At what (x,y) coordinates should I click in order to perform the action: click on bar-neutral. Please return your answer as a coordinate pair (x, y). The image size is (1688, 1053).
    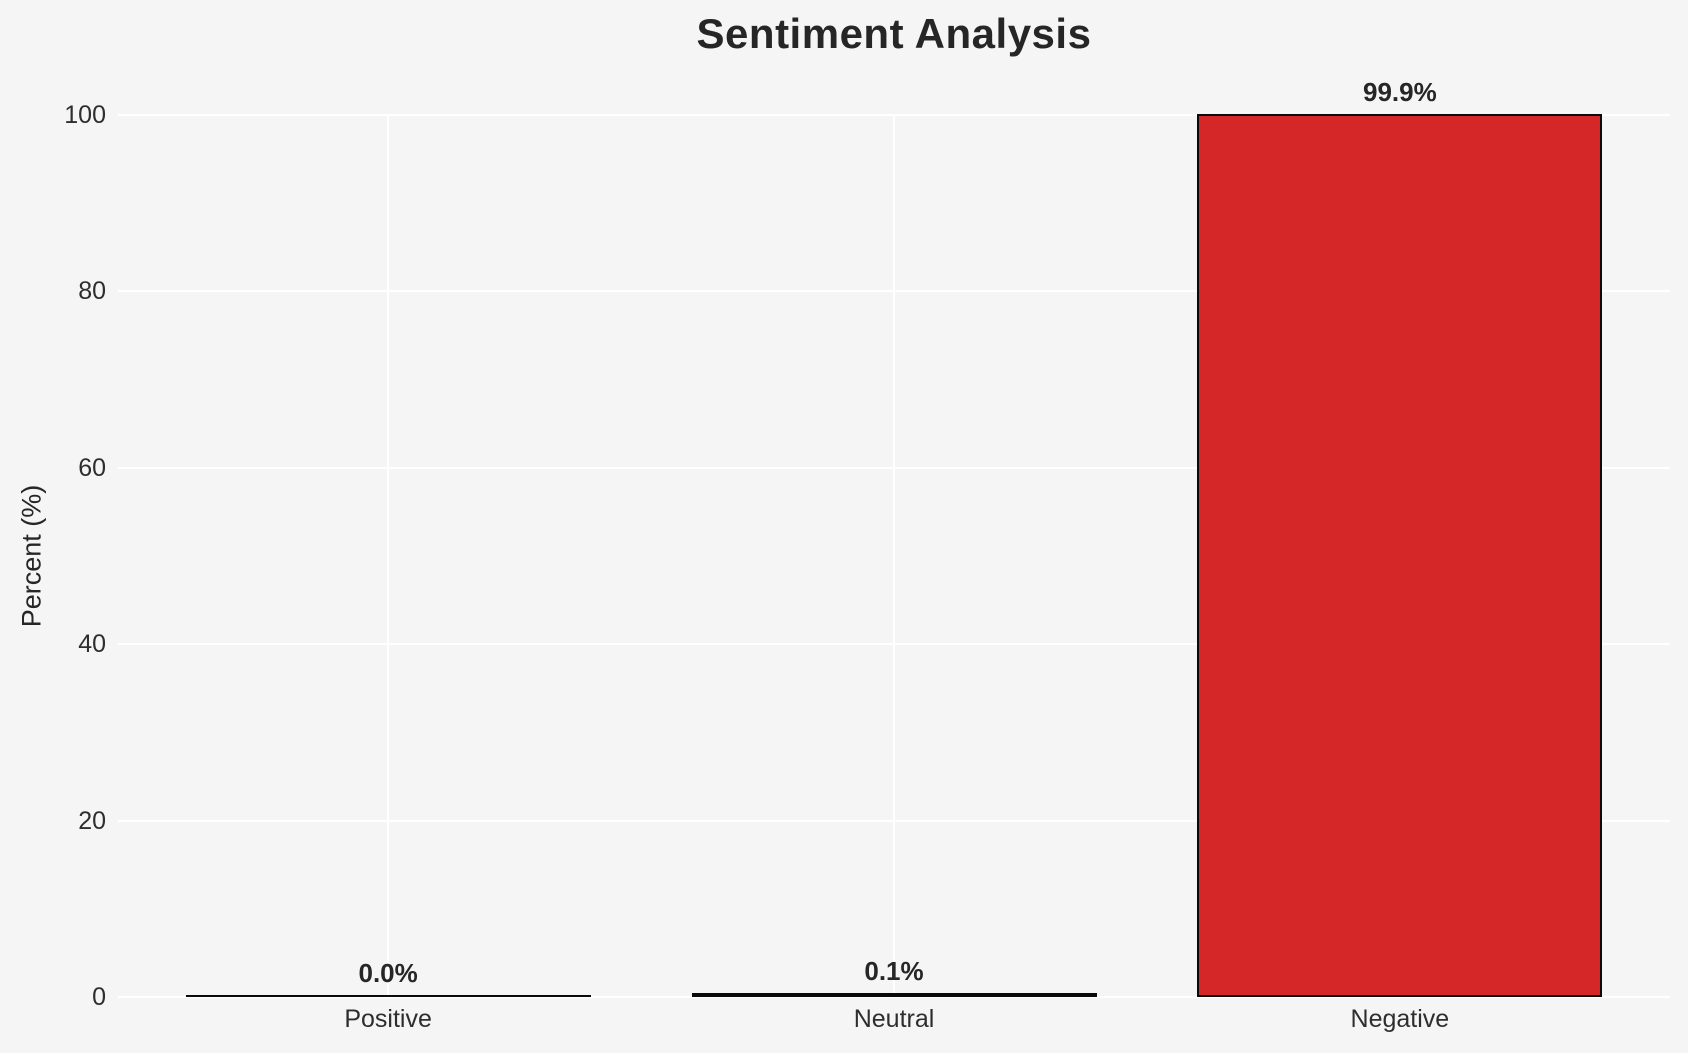
    Looking at the image, I should click on (894, 995).